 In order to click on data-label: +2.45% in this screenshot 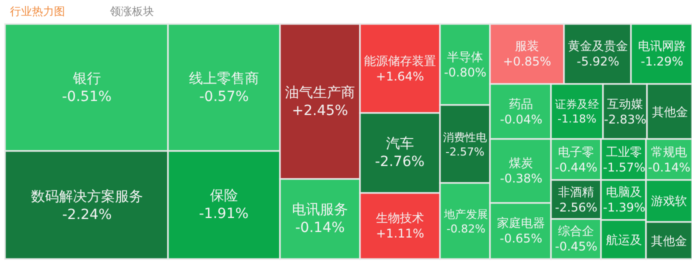, I will do `click(320, 111)`.